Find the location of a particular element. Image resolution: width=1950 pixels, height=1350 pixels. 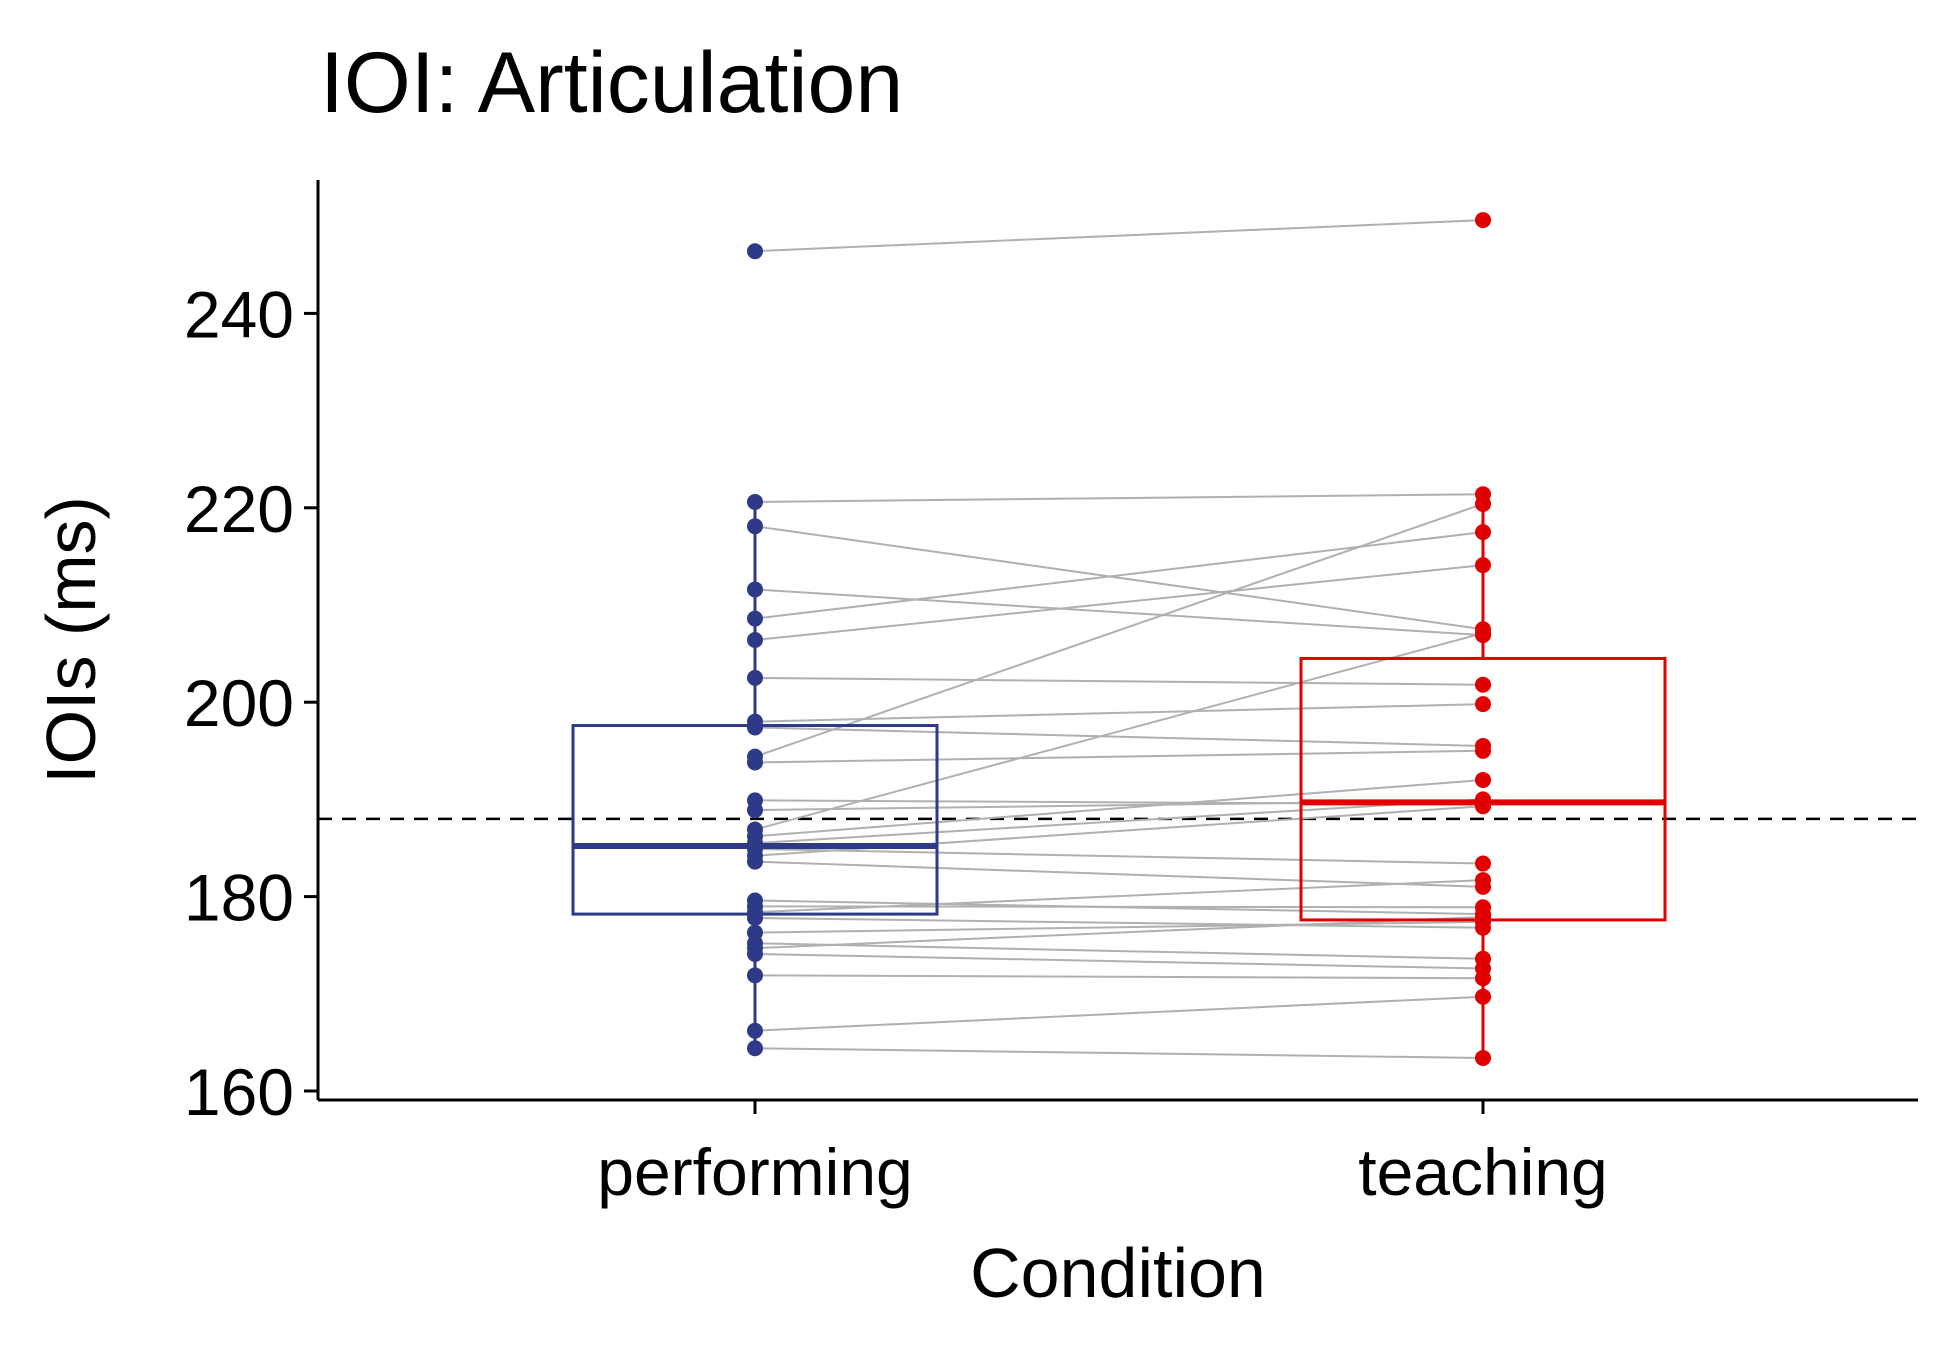

x-tick-label-teaching: teaching is located at coordinates (1483, 1172).